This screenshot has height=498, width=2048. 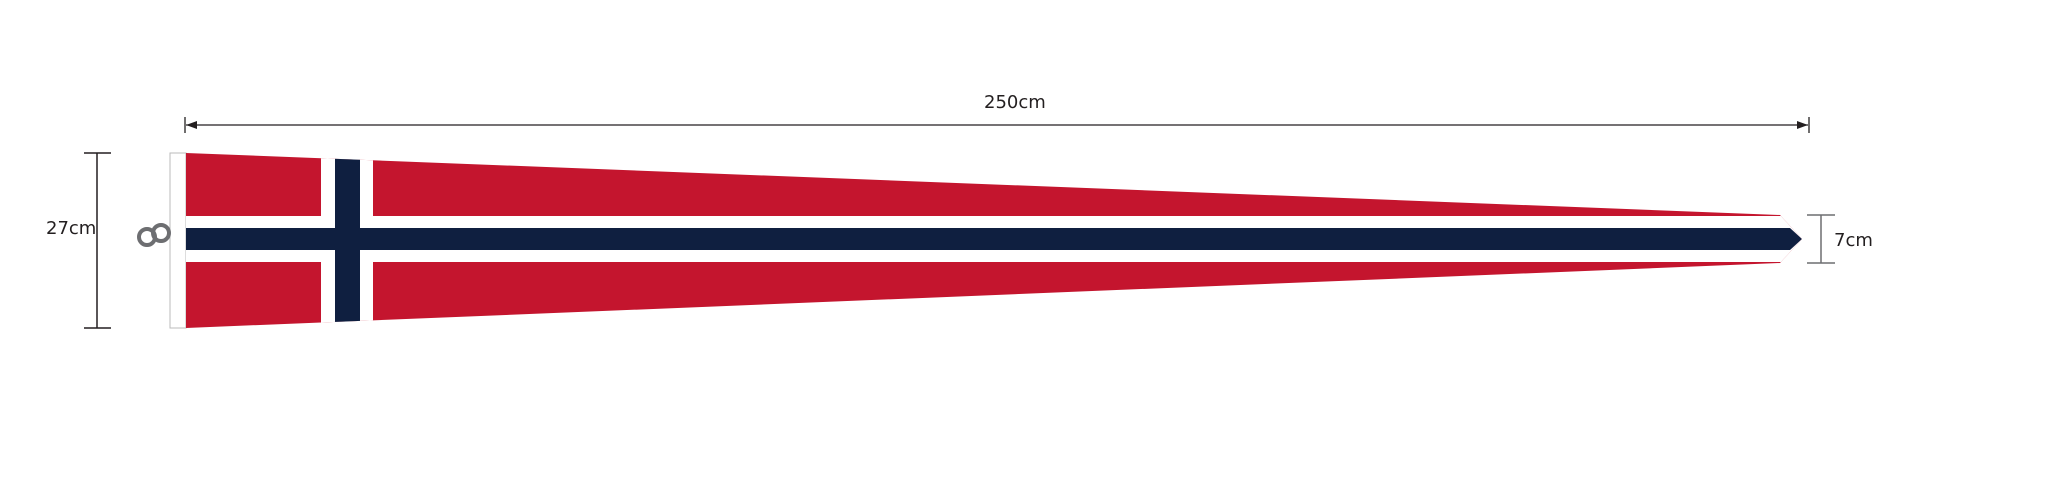 What do you see at coordinates (1802, 125) in the screenshot?
I see `arrowhead-right` at bounding box center [1802, 125].